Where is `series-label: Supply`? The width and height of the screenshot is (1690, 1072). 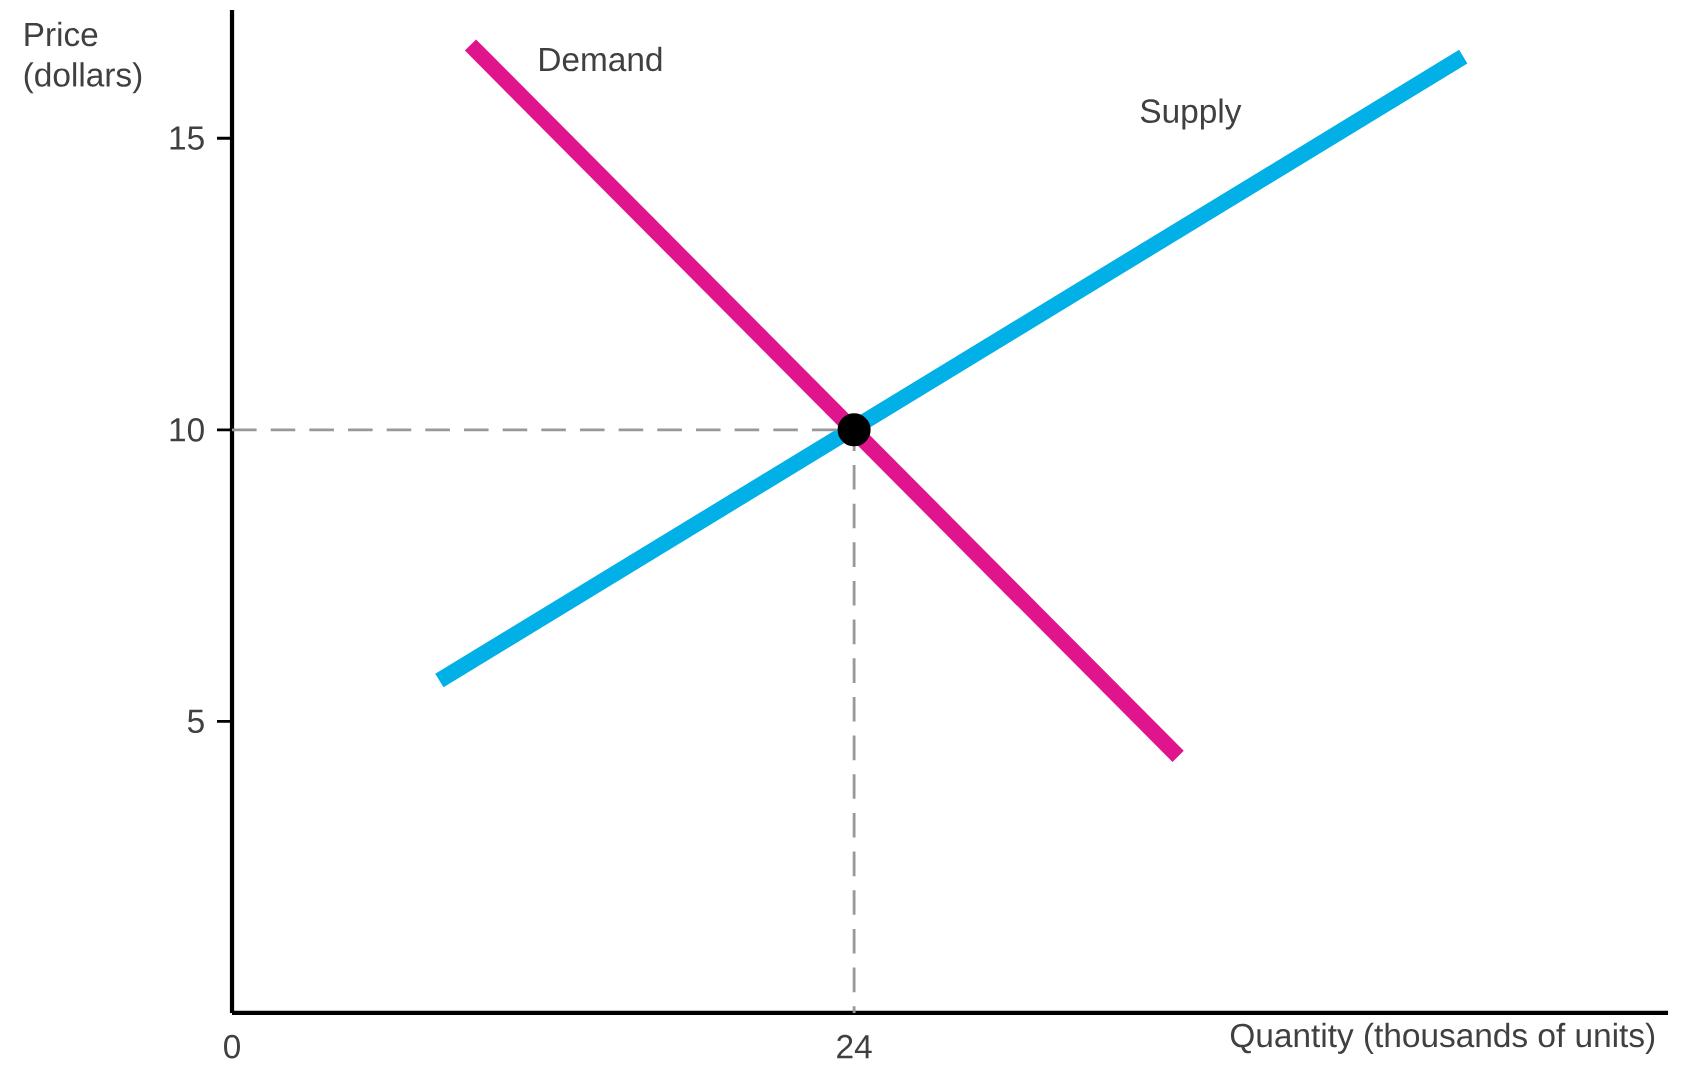
series-label: Supply is located at coordinates (1191, 114).